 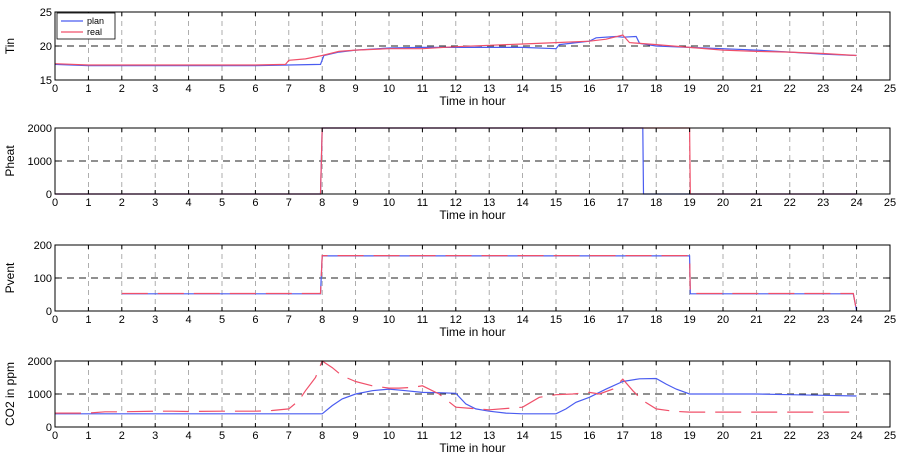 What do you see at coordinates (86, 26) in the screenshot?
I see `legend-box` at bounding box center [86, 26].